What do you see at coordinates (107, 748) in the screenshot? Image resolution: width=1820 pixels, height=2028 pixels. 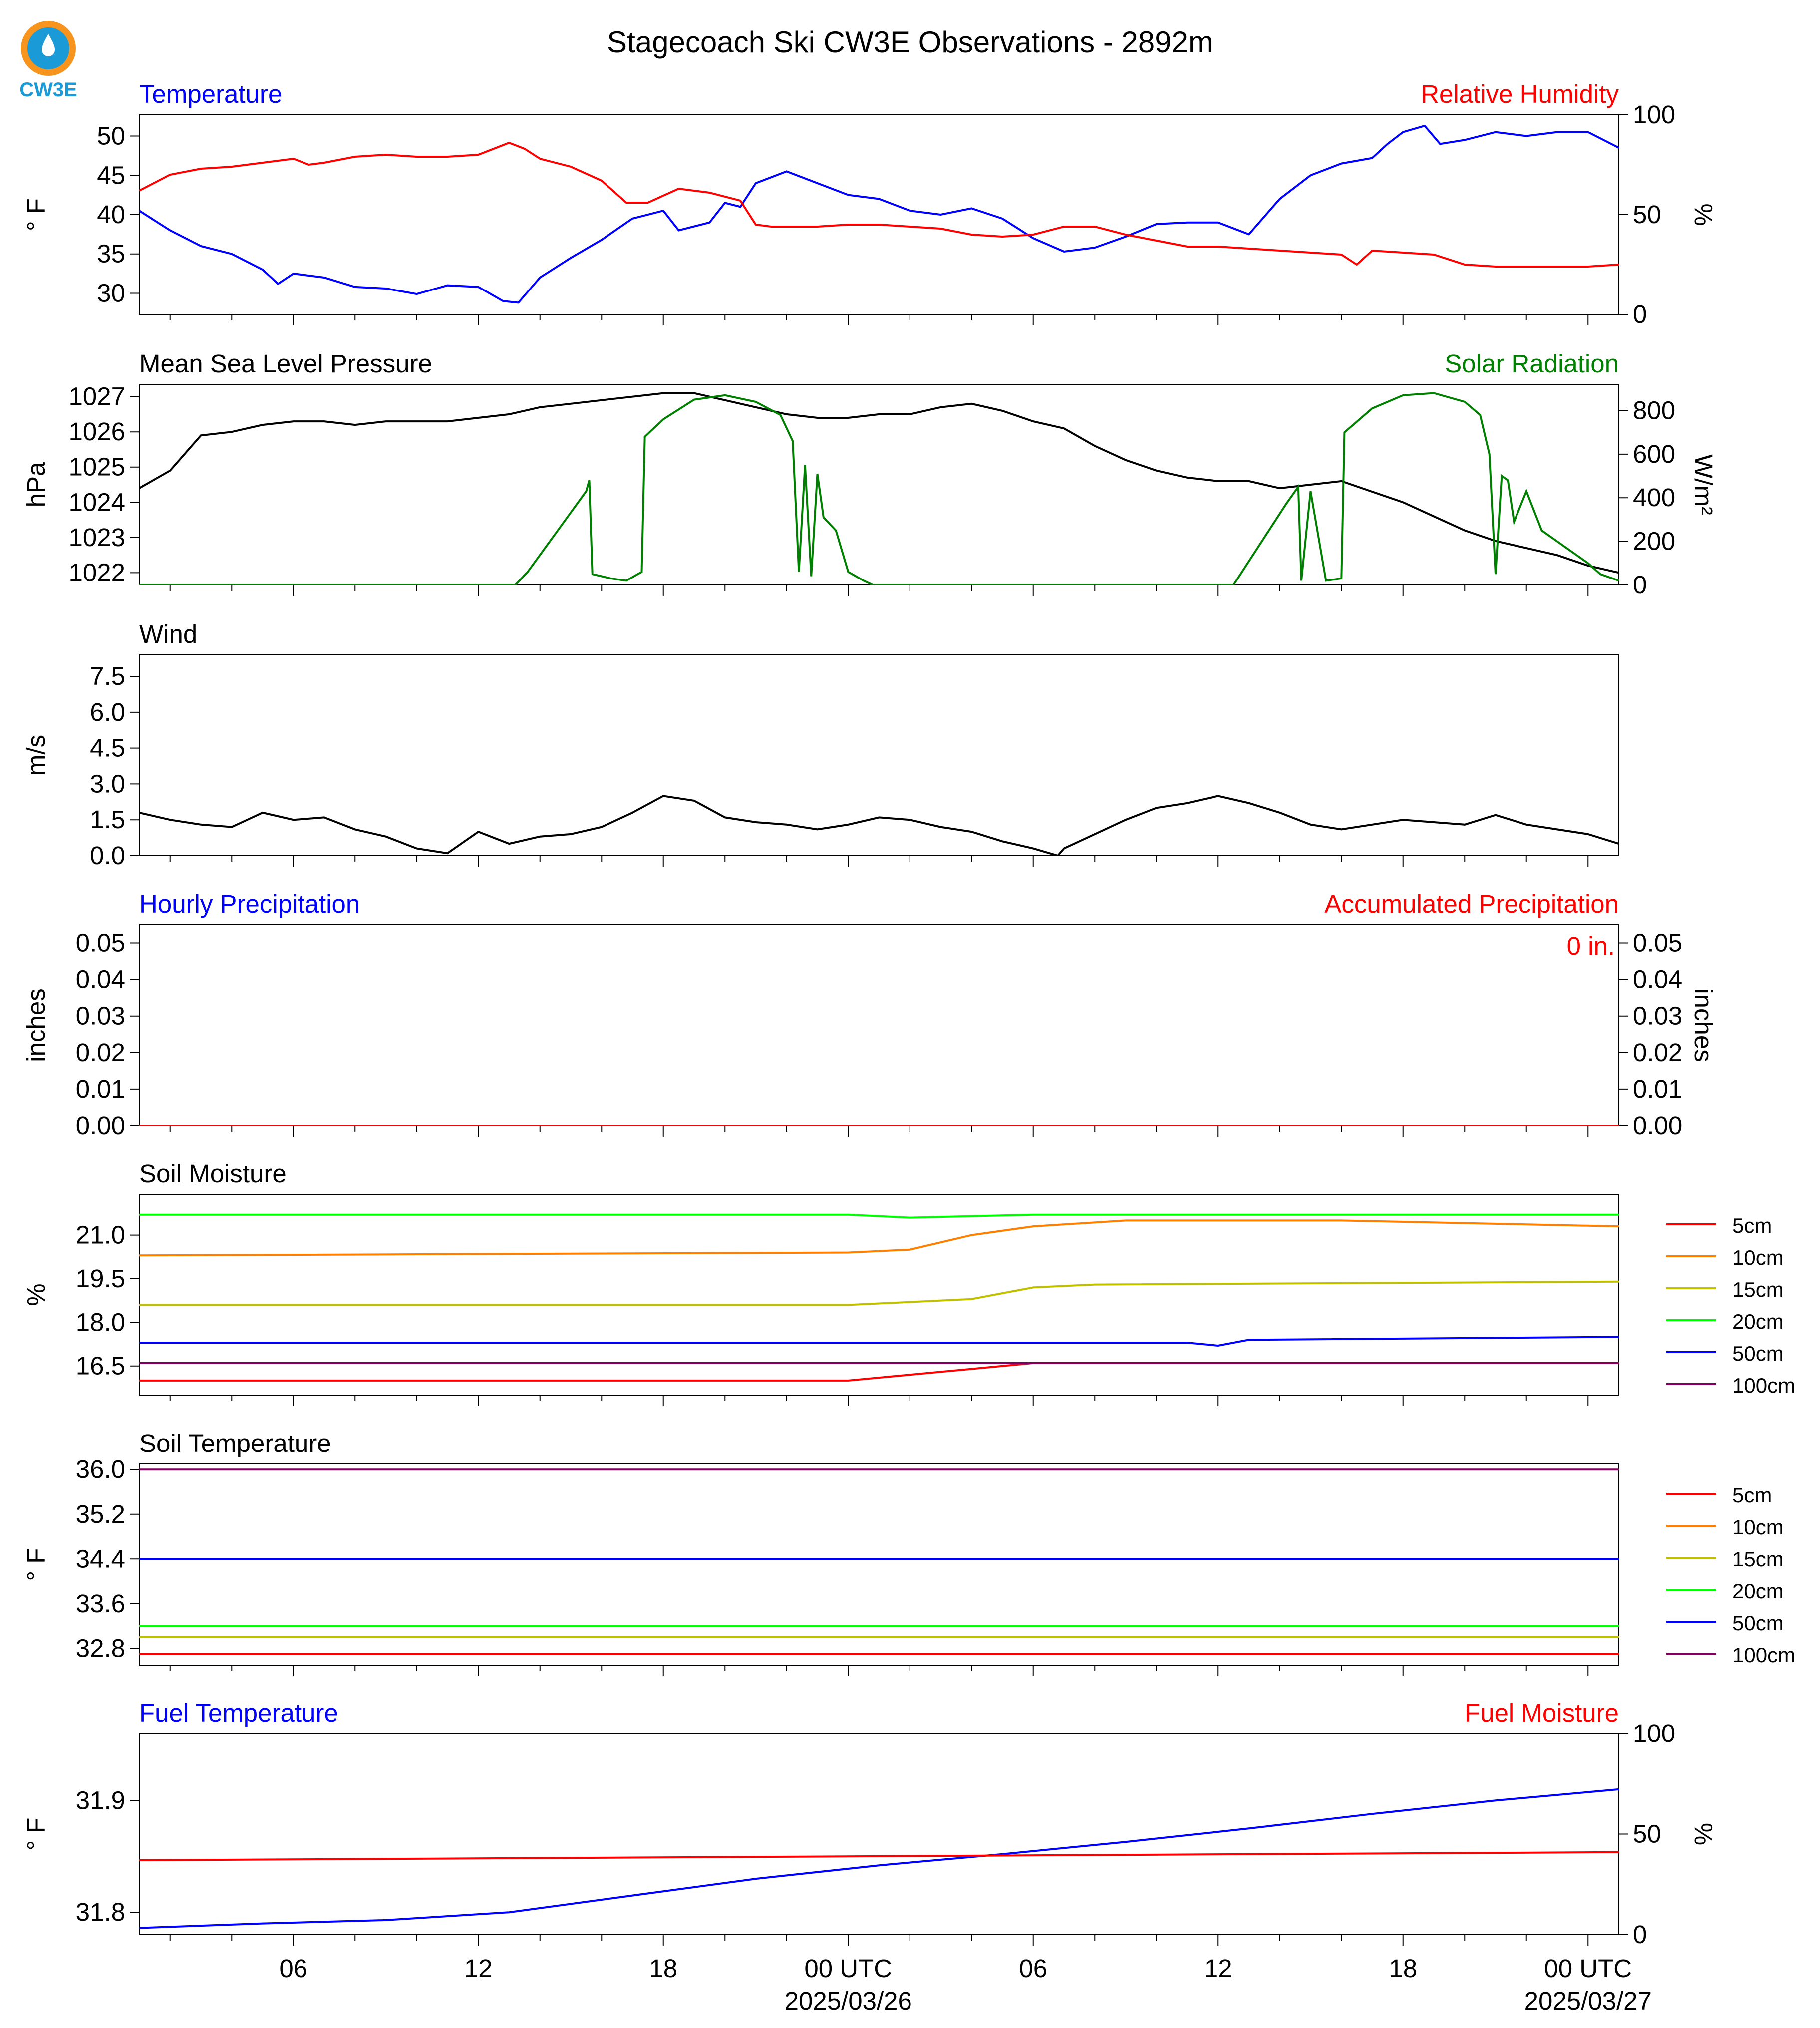 I see `y-tick-label-left: 4.5` at bounding box center [107, 748].